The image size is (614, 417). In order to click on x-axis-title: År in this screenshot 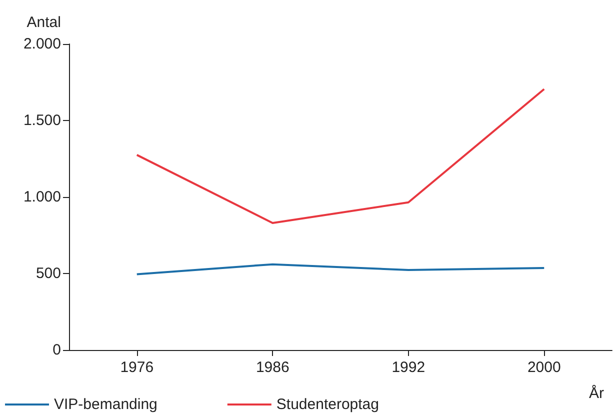, I will do `click(596, 393)`.